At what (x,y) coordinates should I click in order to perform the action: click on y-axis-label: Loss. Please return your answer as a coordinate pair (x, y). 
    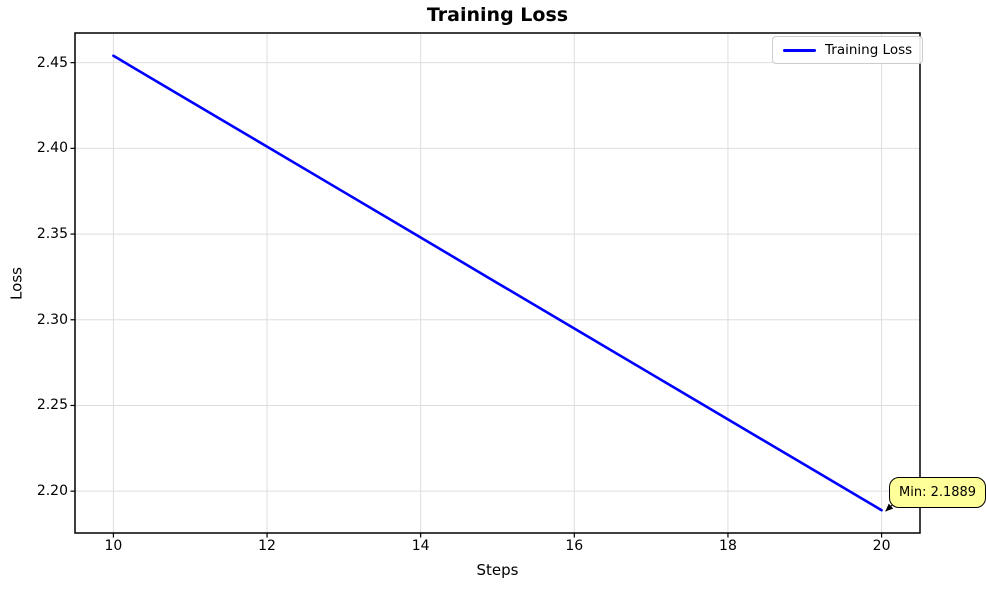
    Looking at the image, I should click on (16, 283).